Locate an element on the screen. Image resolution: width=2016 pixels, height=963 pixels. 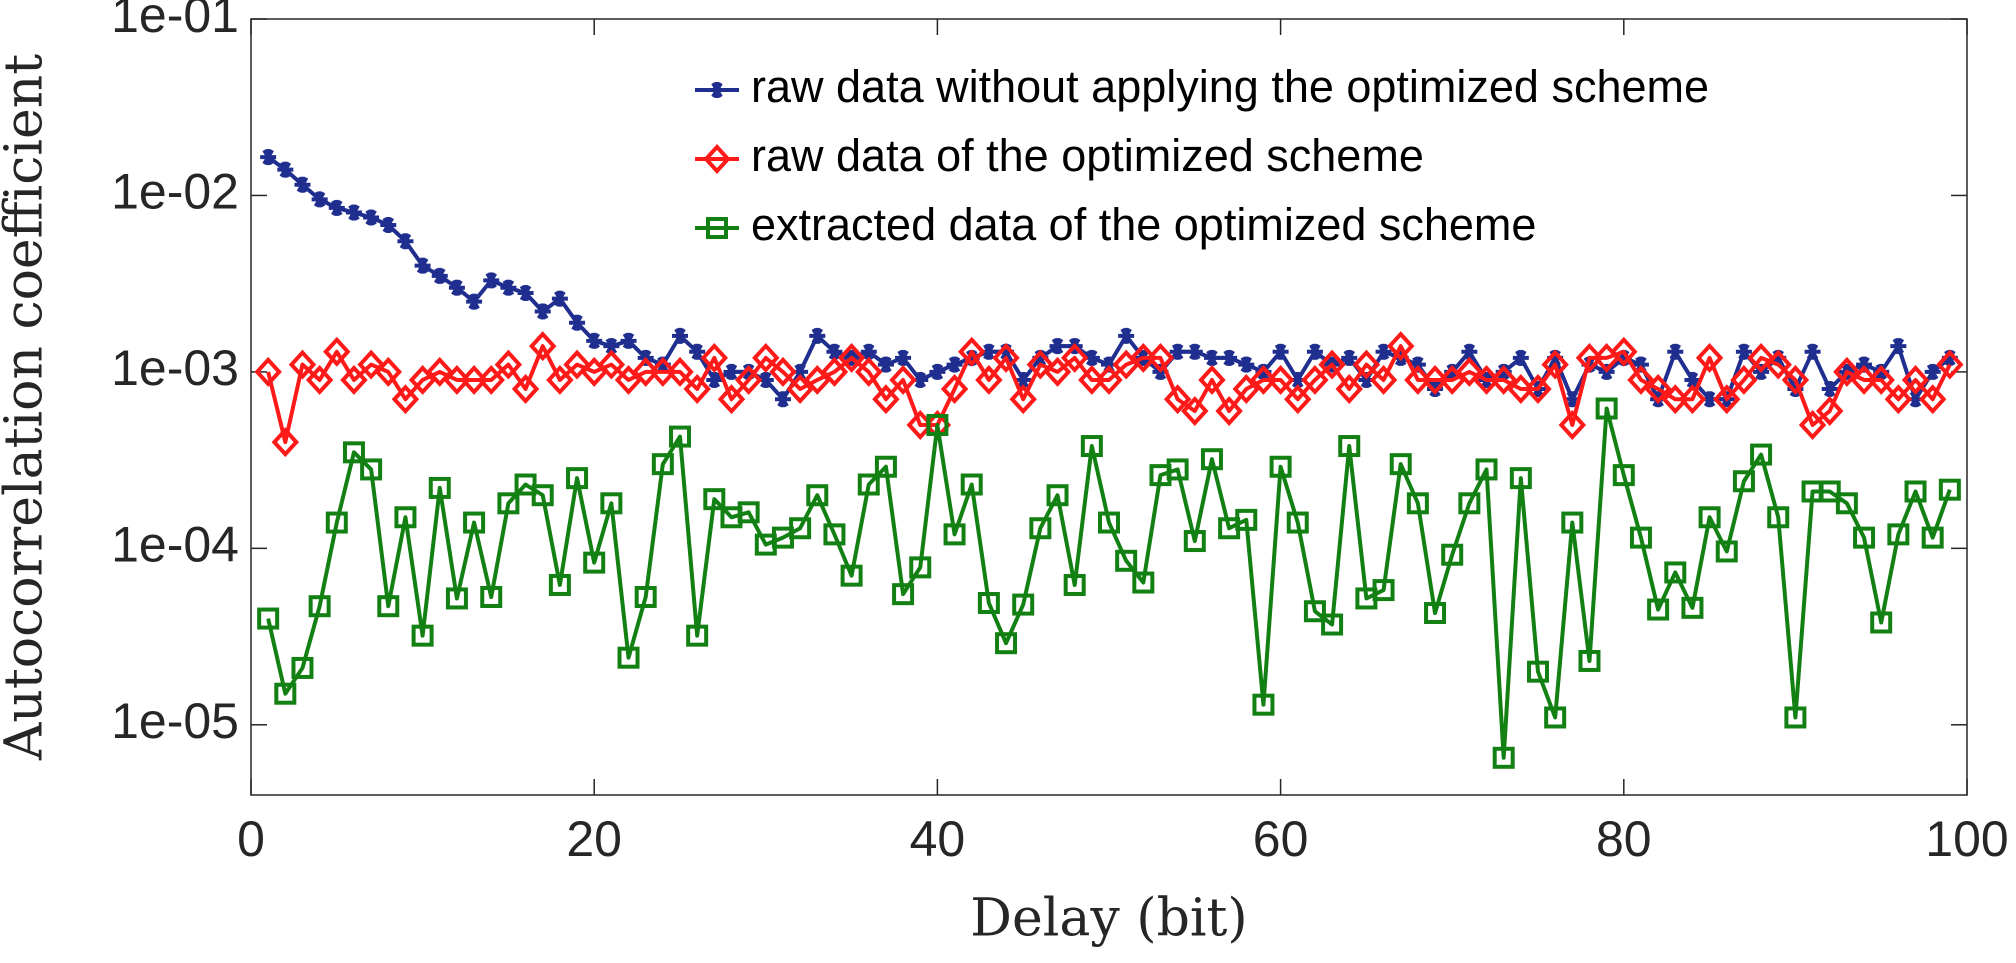
y-tick-label: 1e-05 is located at coordinates (175, 721).